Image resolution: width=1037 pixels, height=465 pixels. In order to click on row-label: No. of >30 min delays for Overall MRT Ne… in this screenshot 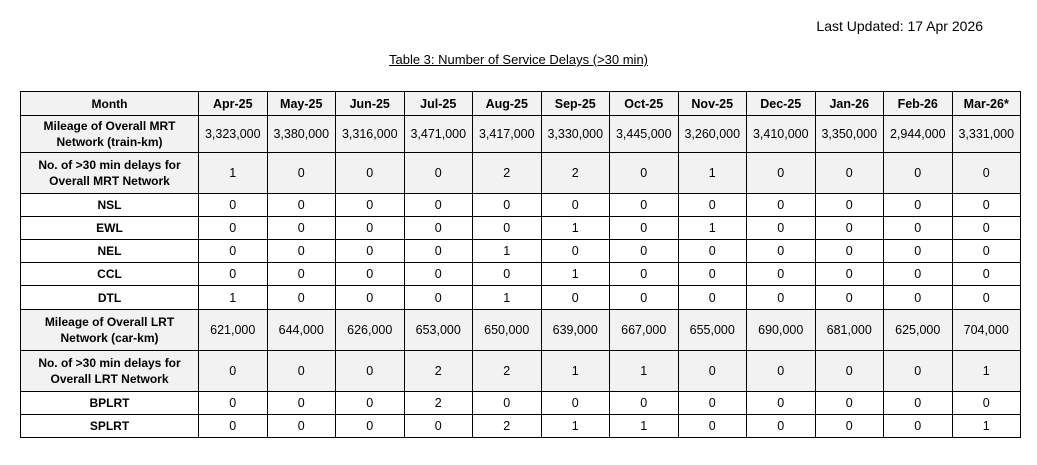, I will do `click(109, 173)`.